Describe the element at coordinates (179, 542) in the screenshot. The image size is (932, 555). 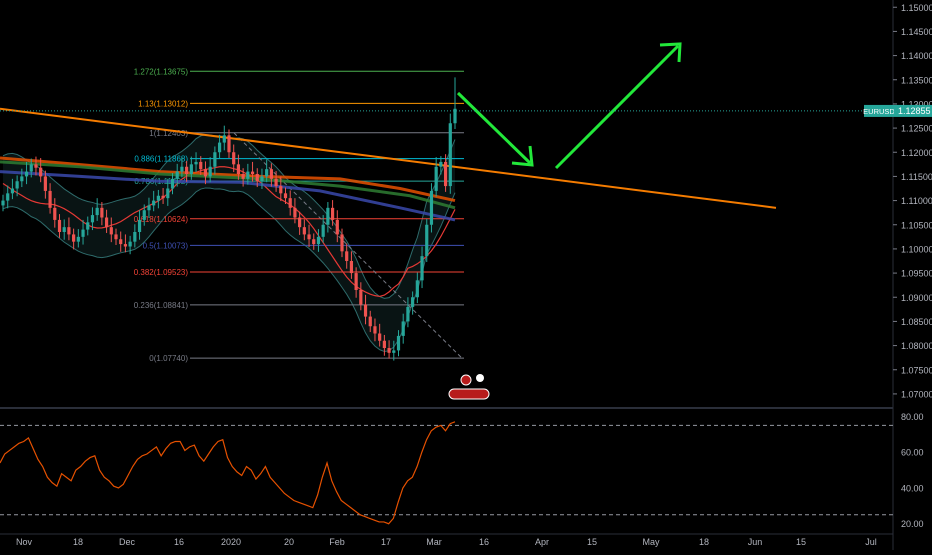
I see `time-tick-label: 16` at that location.